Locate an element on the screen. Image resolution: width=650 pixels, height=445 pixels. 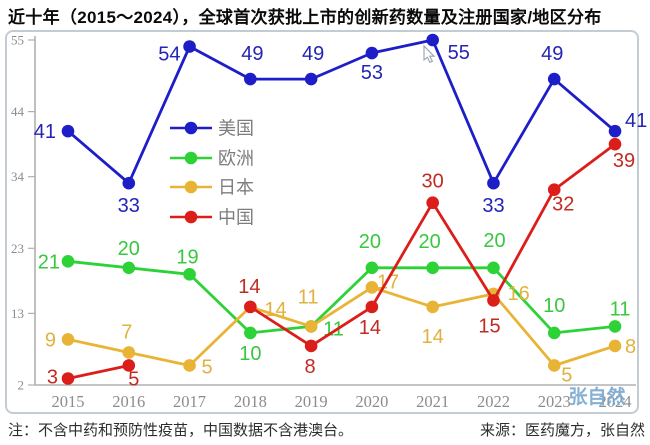
data-point-美国-2015 is located at coordinates (68, 131).